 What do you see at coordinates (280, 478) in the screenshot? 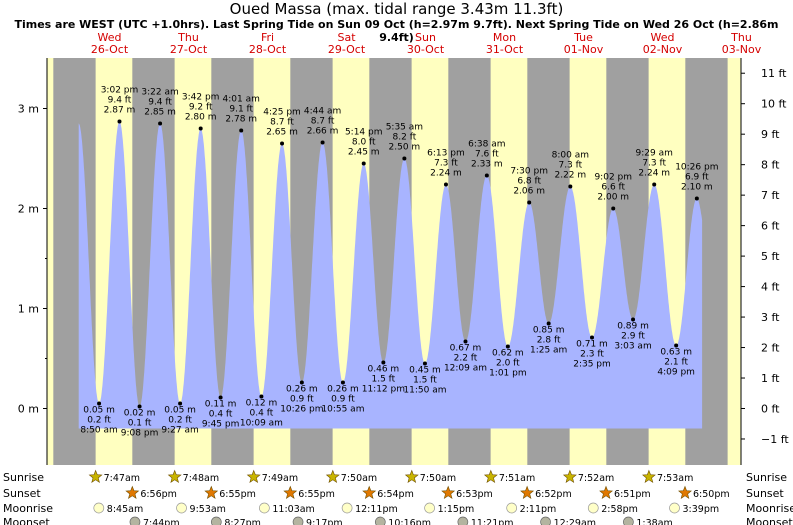
I see `sunrise-time: 7:49am` at bounding box center [280, 478].